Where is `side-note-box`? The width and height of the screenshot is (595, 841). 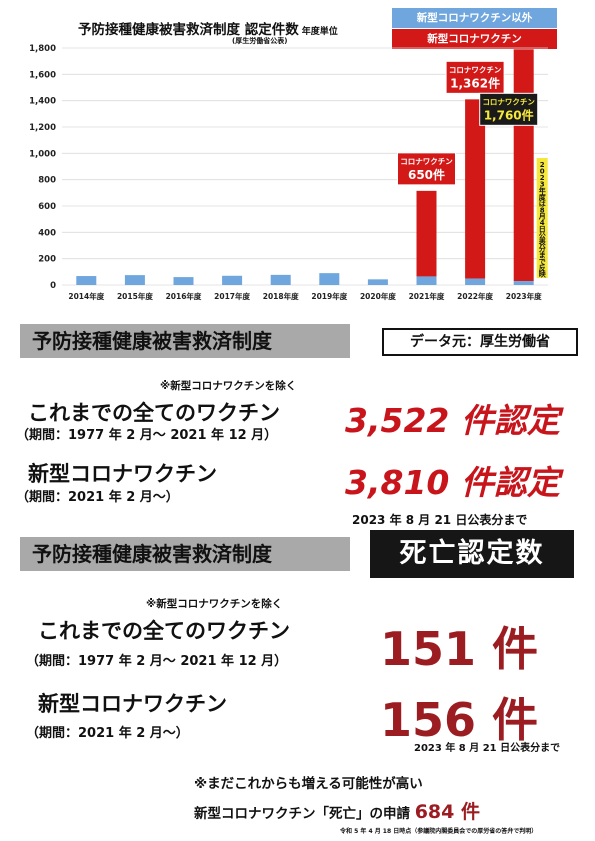 side-note-box is located at coordinates (542, 218).